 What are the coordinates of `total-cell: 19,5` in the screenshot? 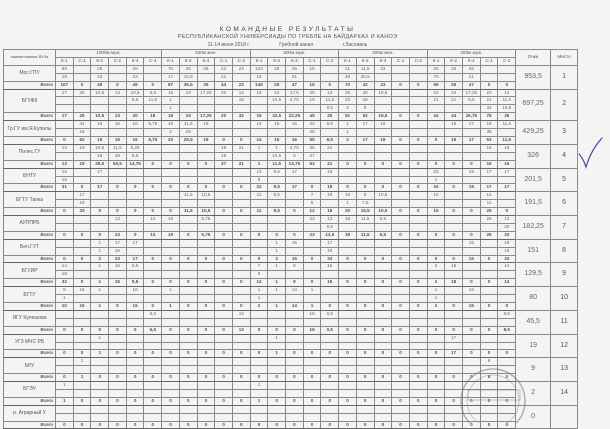 It's located at (383, 117).